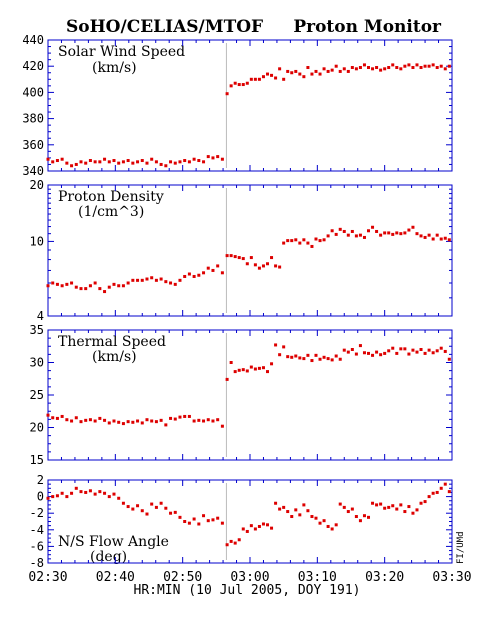 The image size is (494, 618). What do you see at coordinates (40, 480) in the screenshot?
I see `y-tick-label: 2` at bounding box center [40, 480].